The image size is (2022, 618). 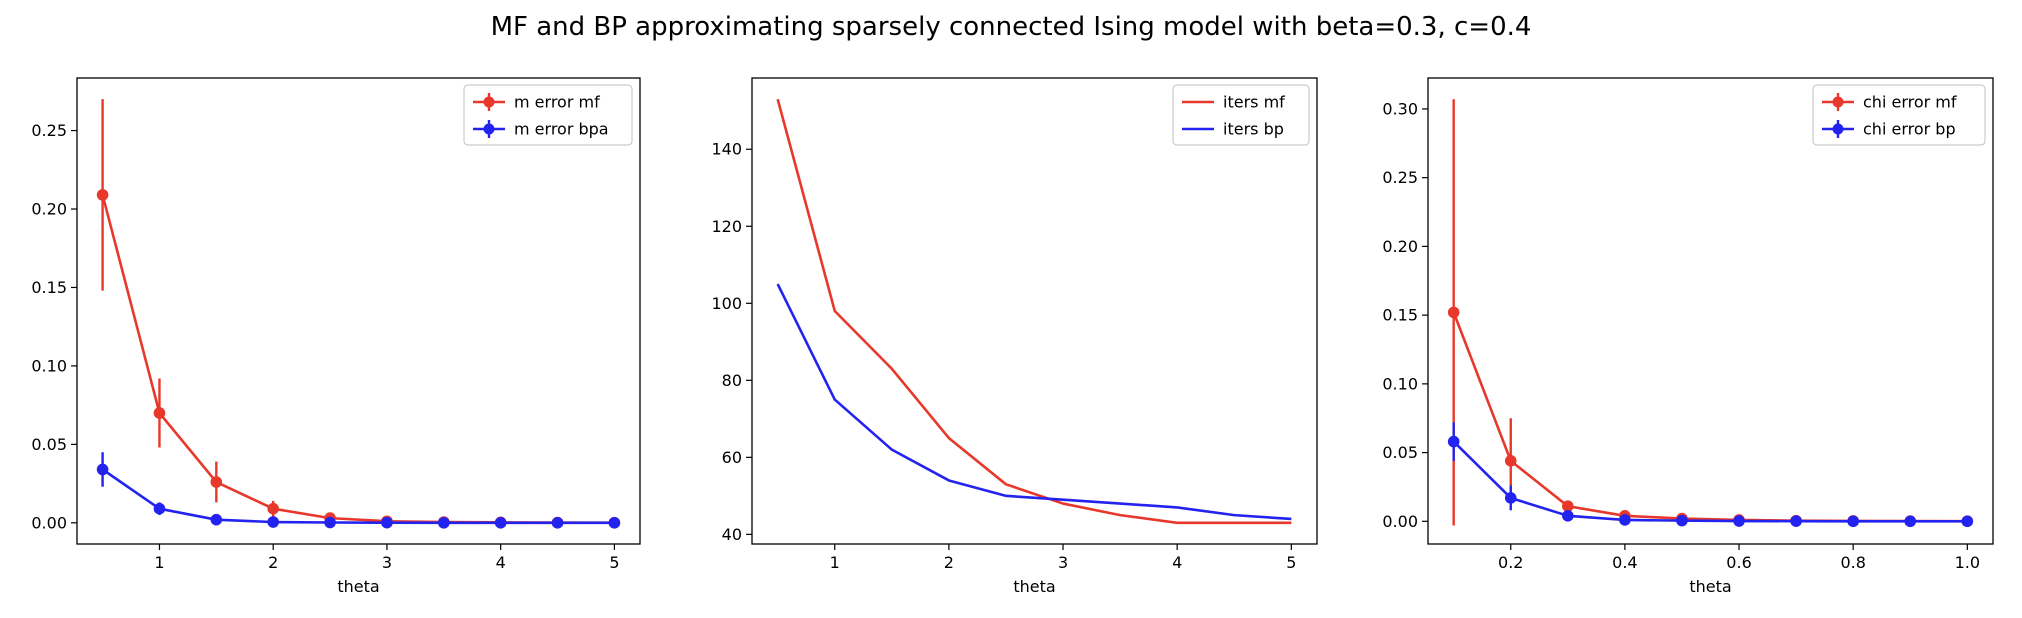 What do you see at coordinates (726, 303) in the screenshot?
I see `y-tick-label: 100` at bounding box center [726, 303].